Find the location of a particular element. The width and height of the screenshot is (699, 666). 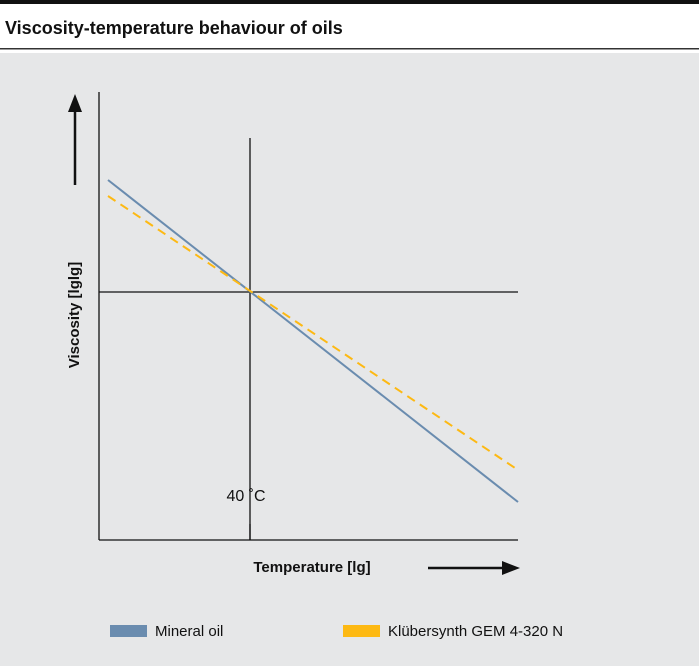

legend-label: Mineral oil is located at coordinates (189, 631).